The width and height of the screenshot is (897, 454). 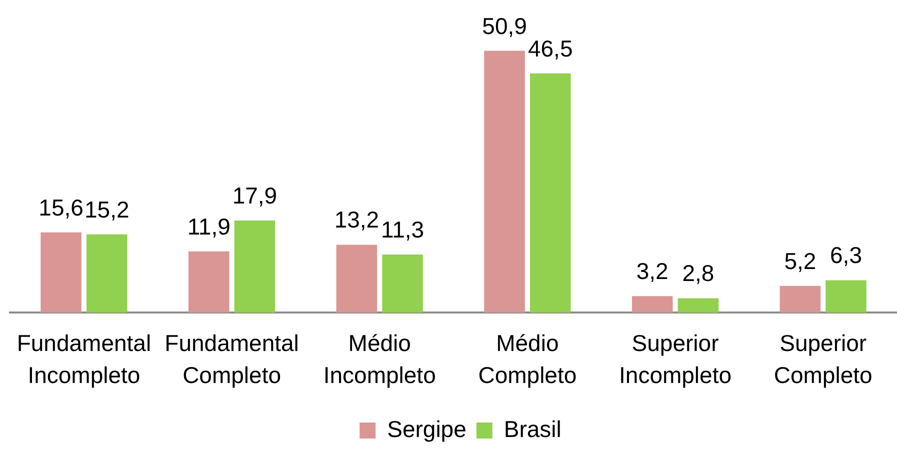 What do you see at coordinates (823, 359) in the screenshot?
I see `x-tick-label: Superior Completo` at bounding box center [823, 359].